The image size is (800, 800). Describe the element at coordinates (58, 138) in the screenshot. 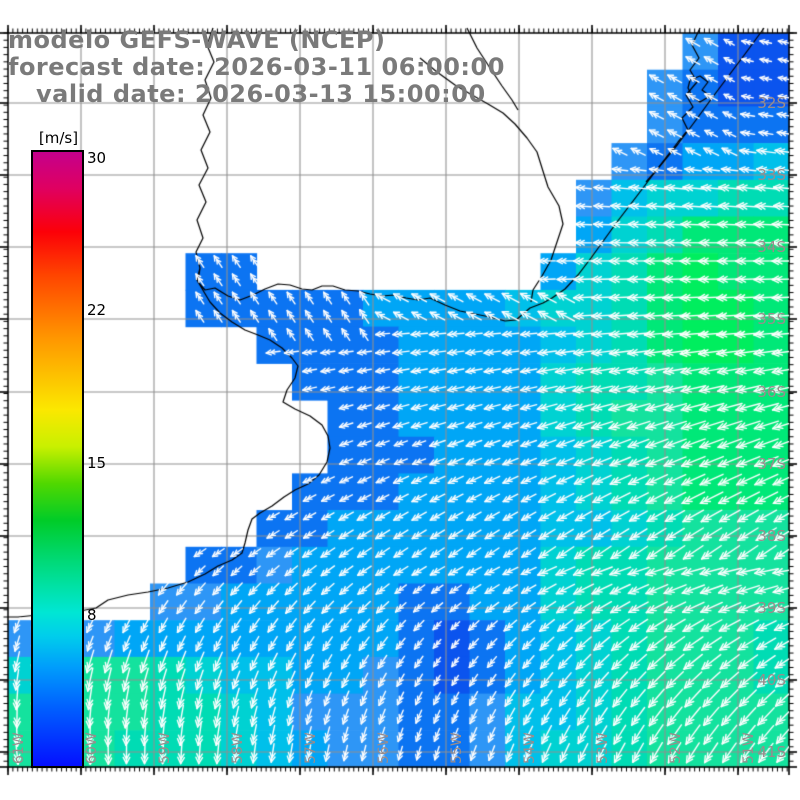

I see `colorbar-unit-label: [m/s]` at that location.